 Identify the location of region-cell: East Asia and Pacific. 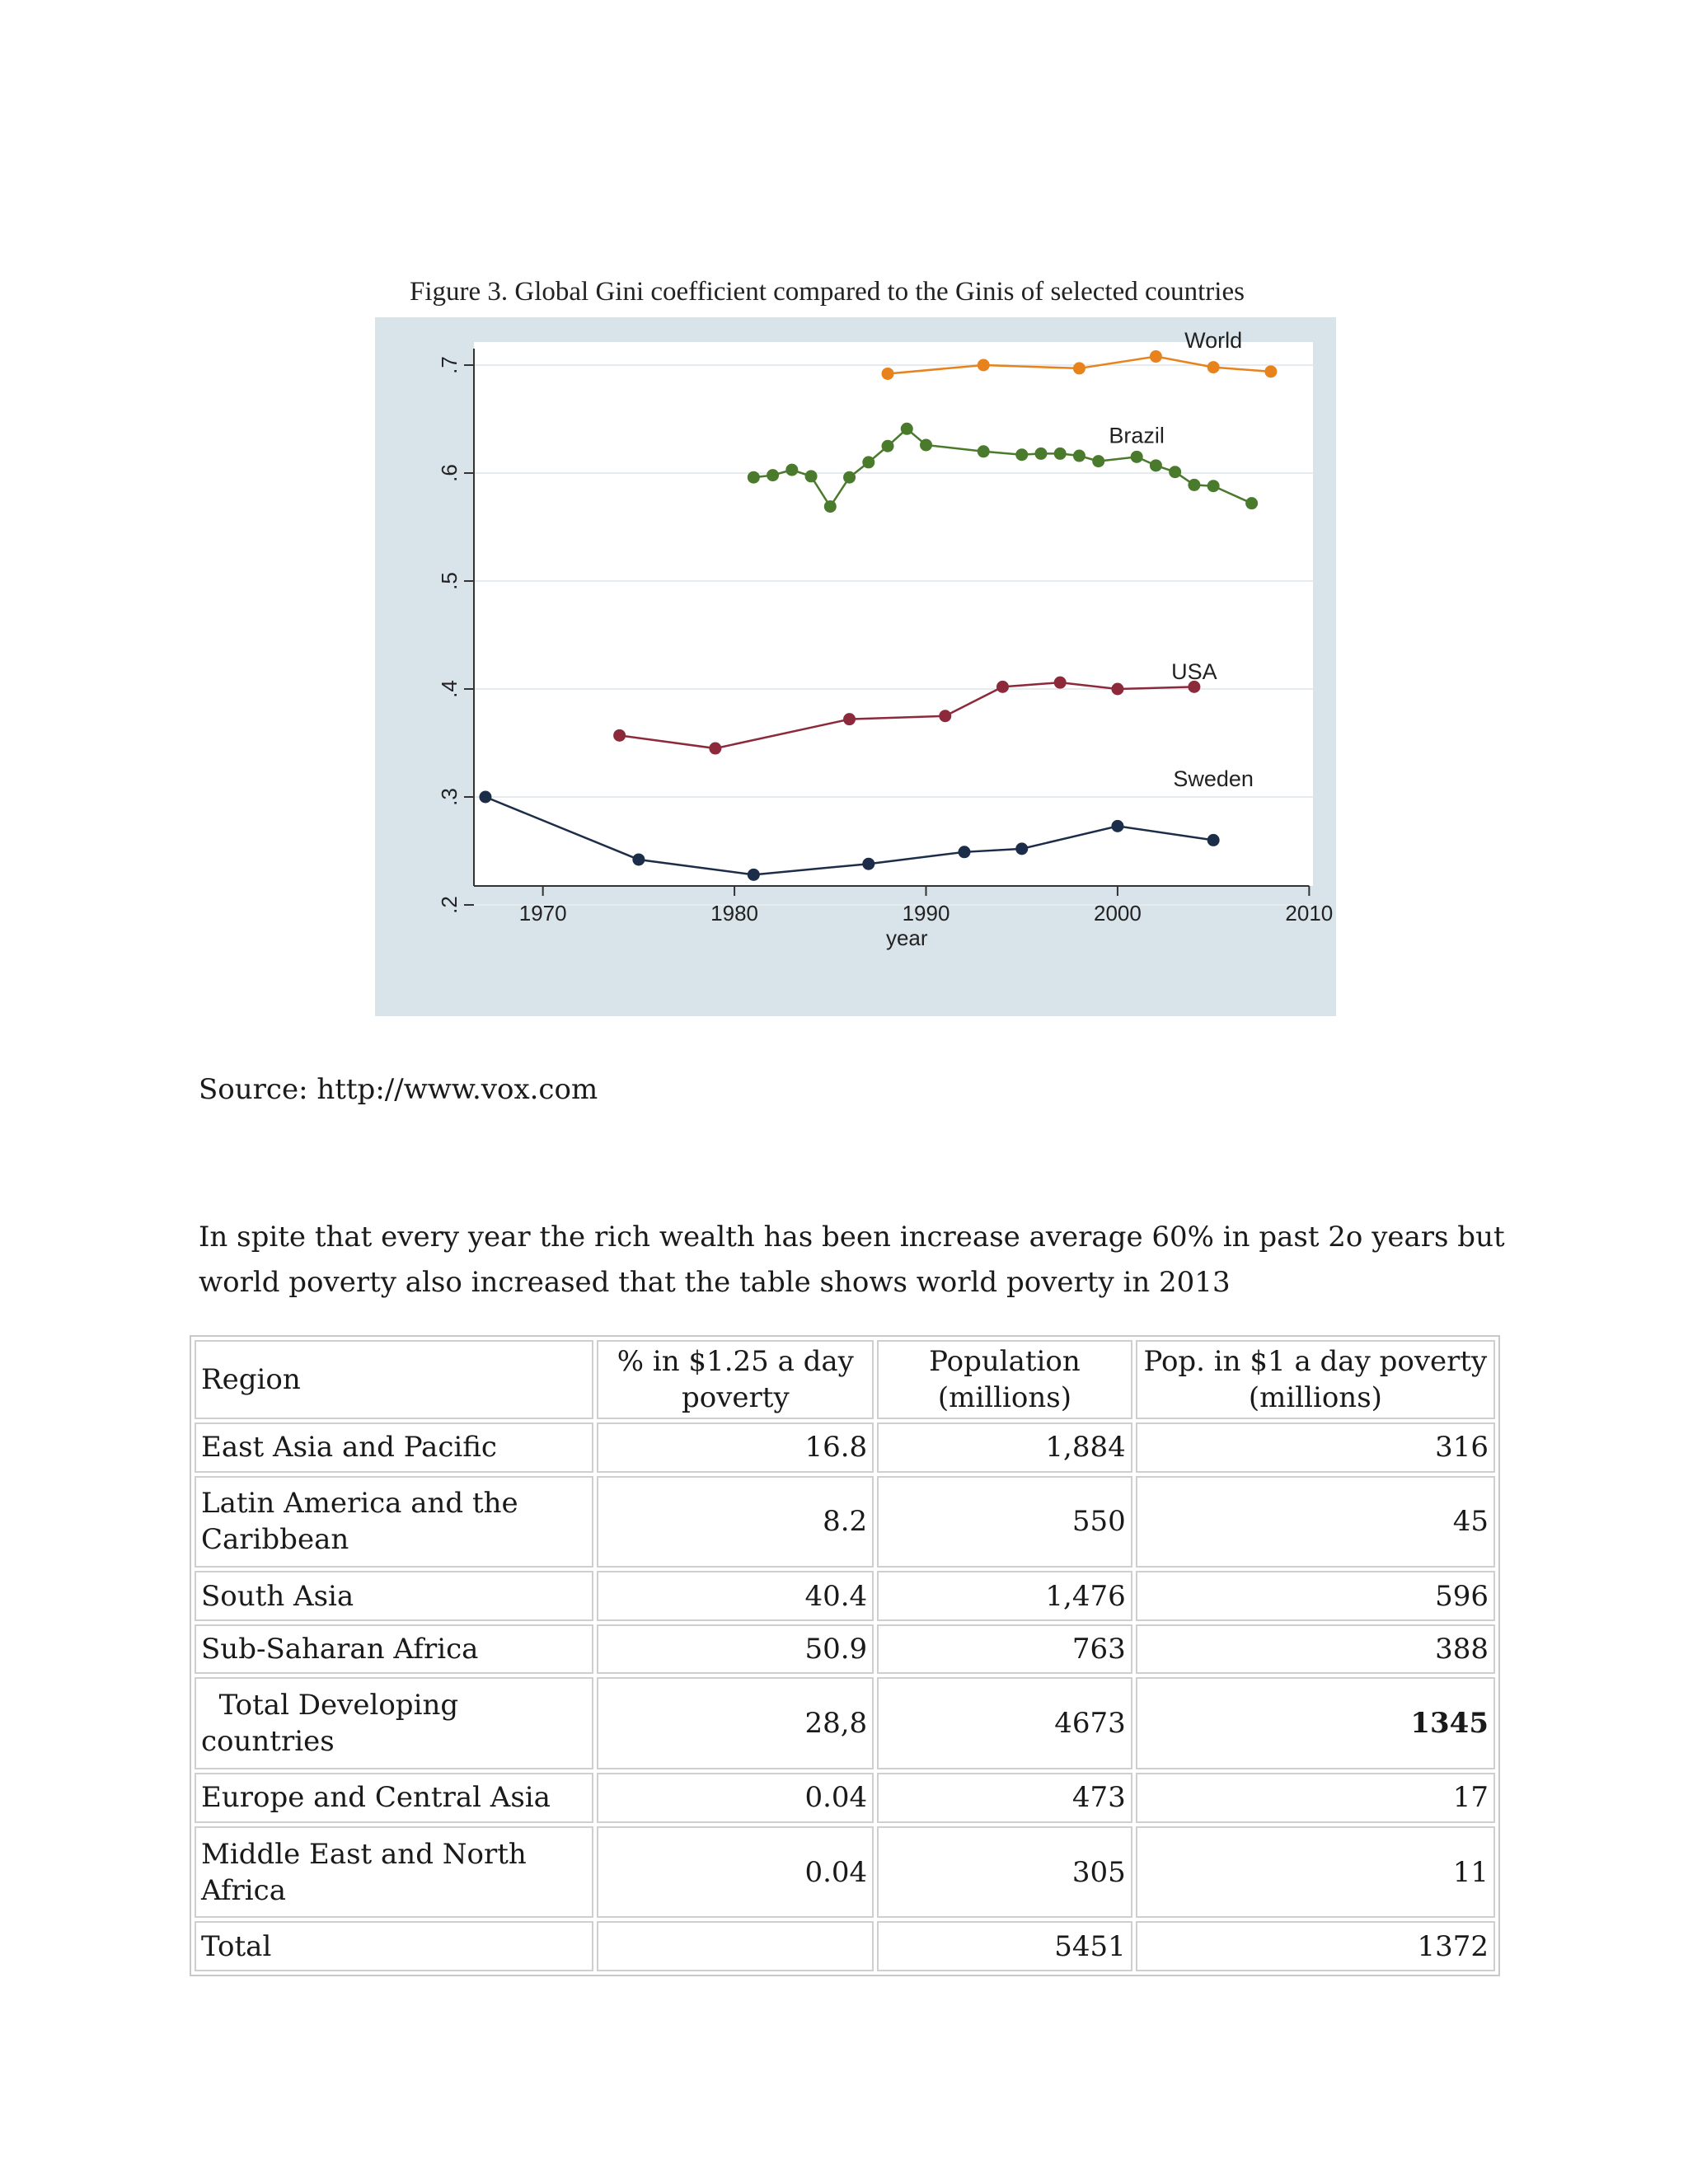
(394, 1447).